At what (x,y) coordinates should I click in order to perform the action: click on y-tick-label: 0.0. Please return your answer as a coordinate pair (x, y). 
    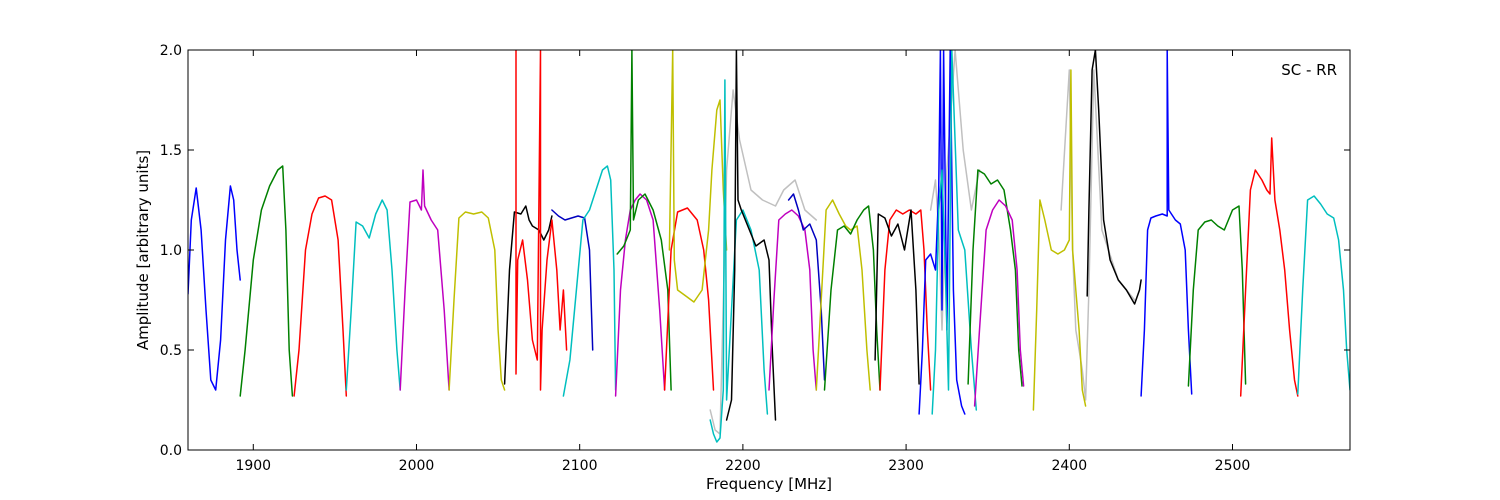
    Looking at the image, I should click on (171, 451).